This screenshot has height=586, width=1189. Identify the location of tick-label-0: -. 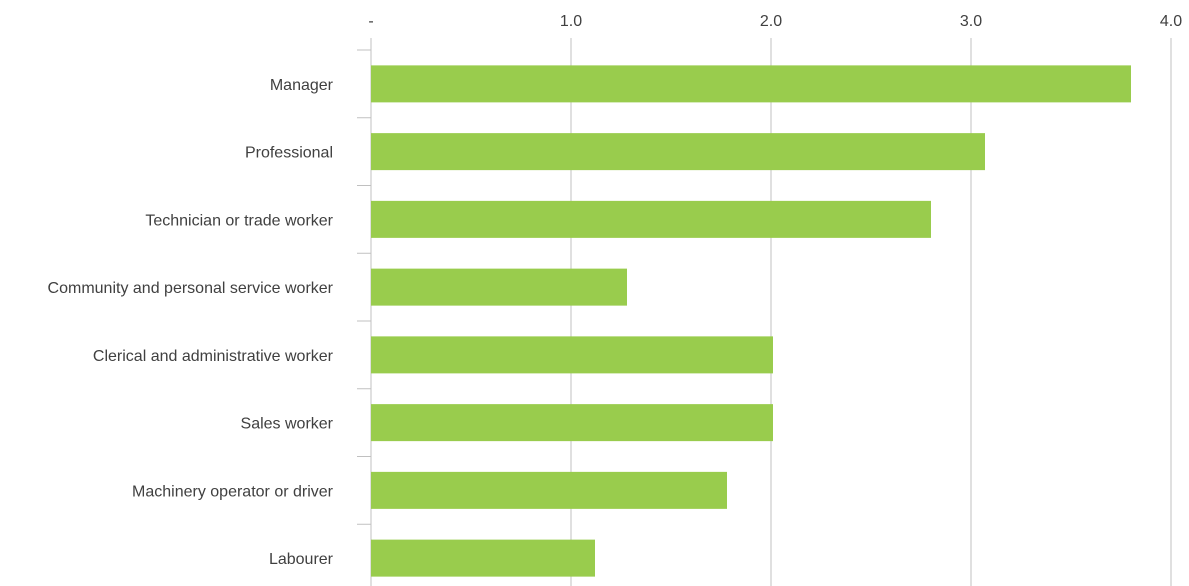
(370, 21).